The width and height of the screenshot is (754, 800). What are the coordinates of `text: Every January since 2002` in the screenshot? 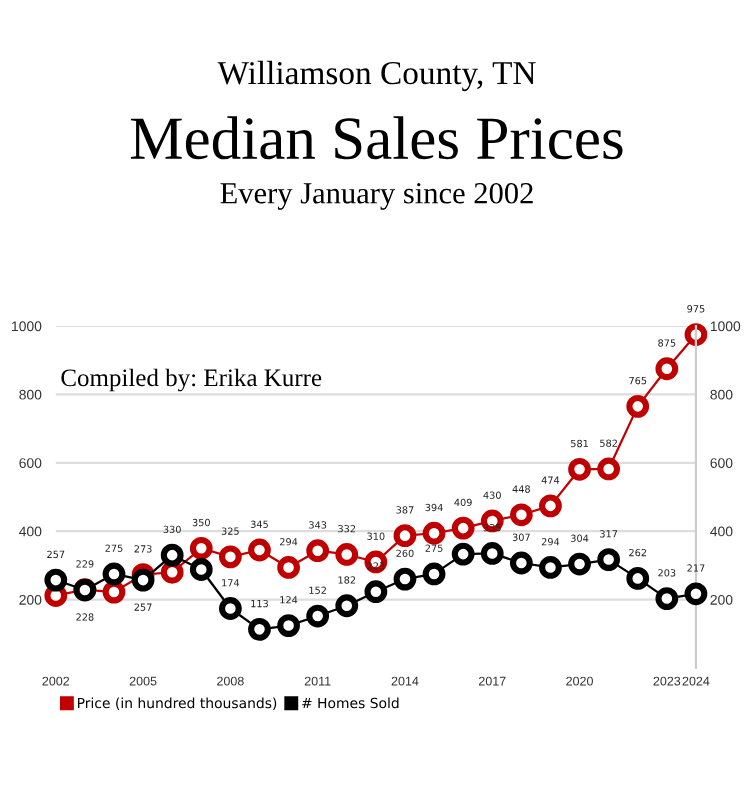 It's located at (376, 196).